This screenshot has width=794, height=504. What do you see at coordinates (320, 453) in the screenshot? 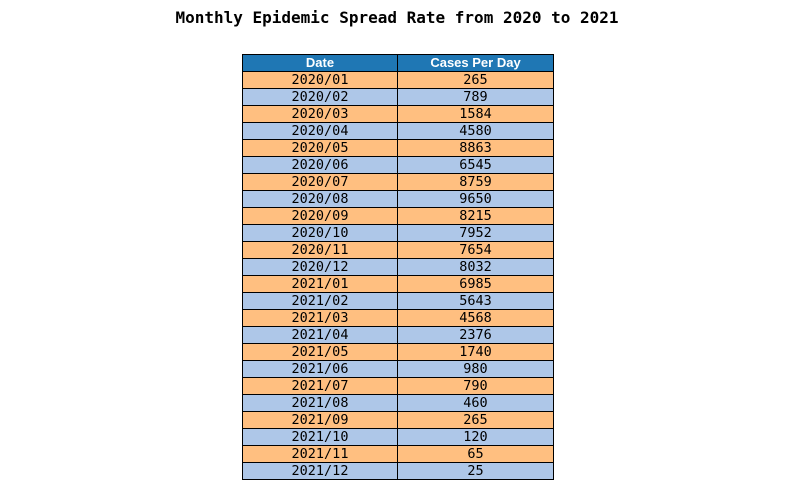
I see `cell-date: 2021/11` at bounding box center [320, 453].